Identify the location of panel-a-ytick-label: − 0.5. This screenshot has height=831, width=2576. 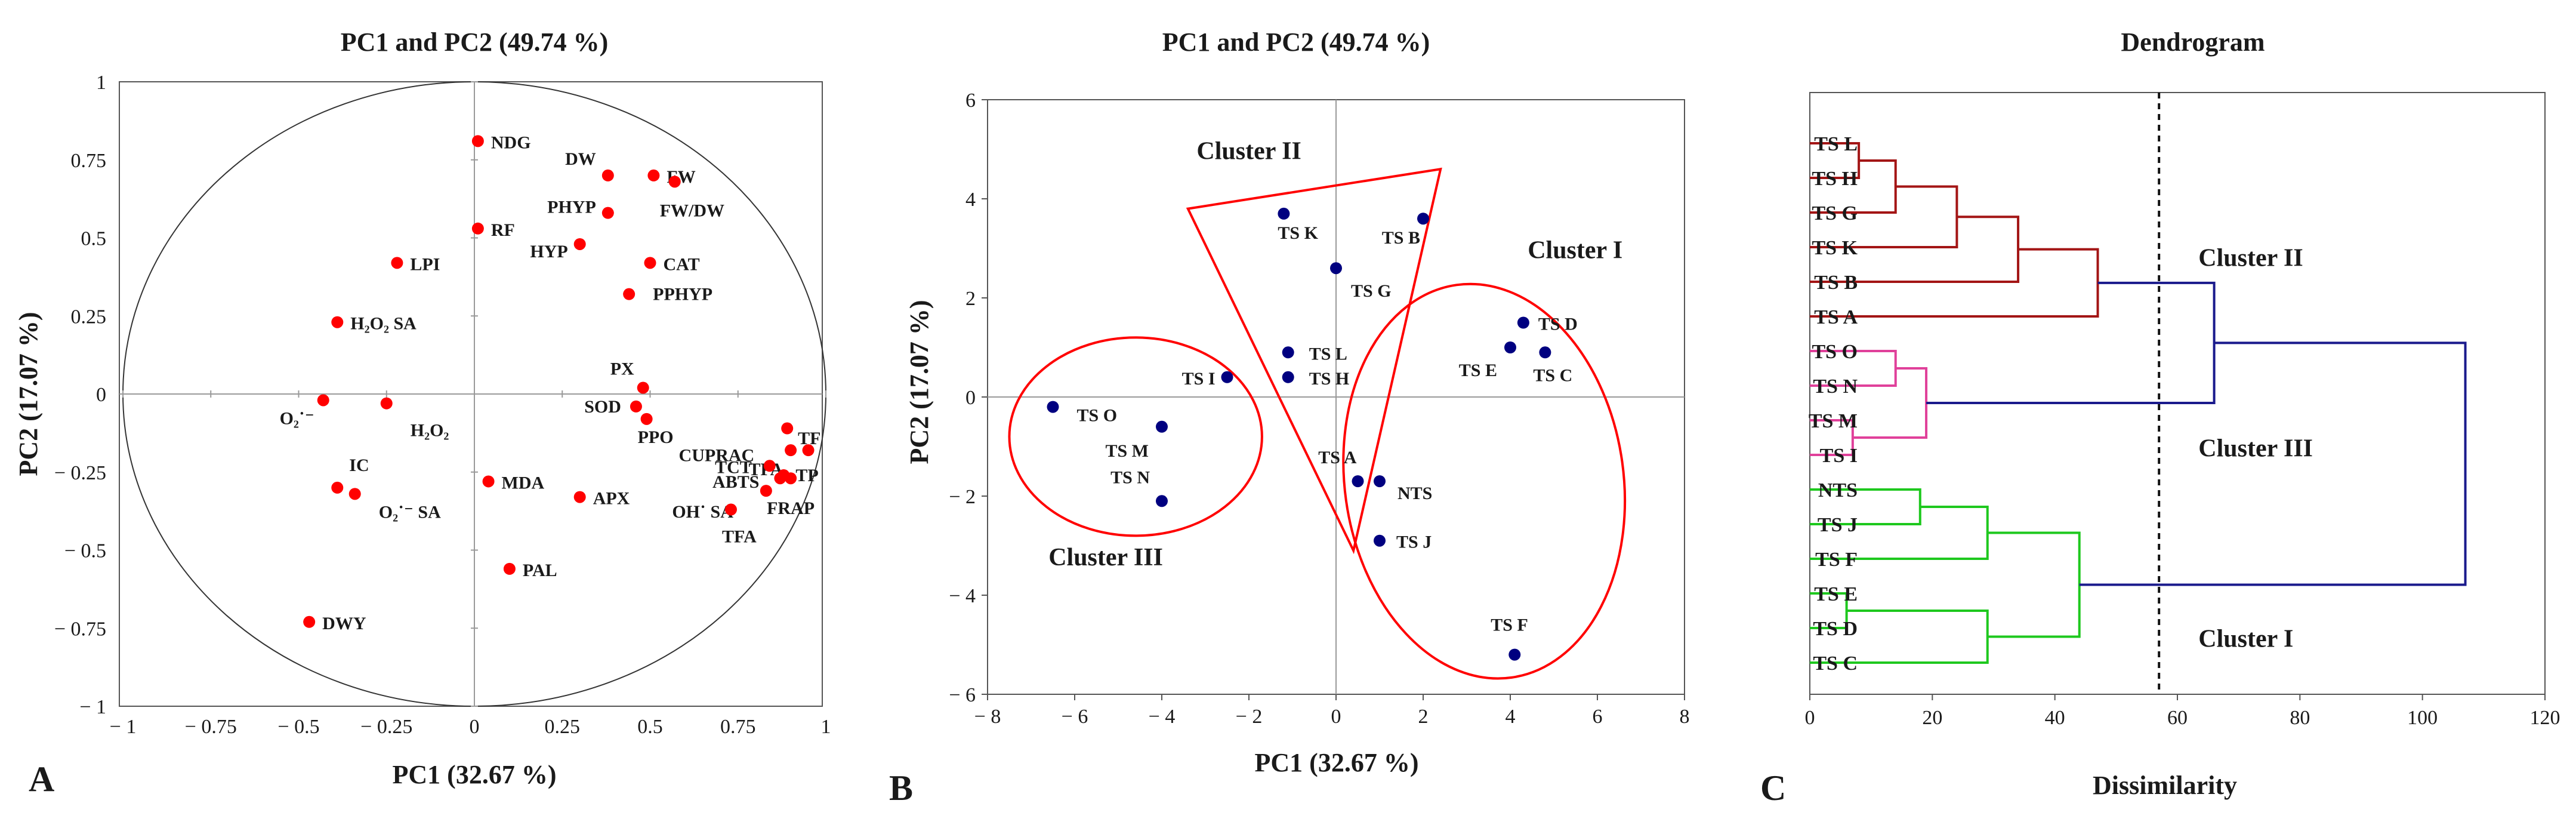
(85, 551).